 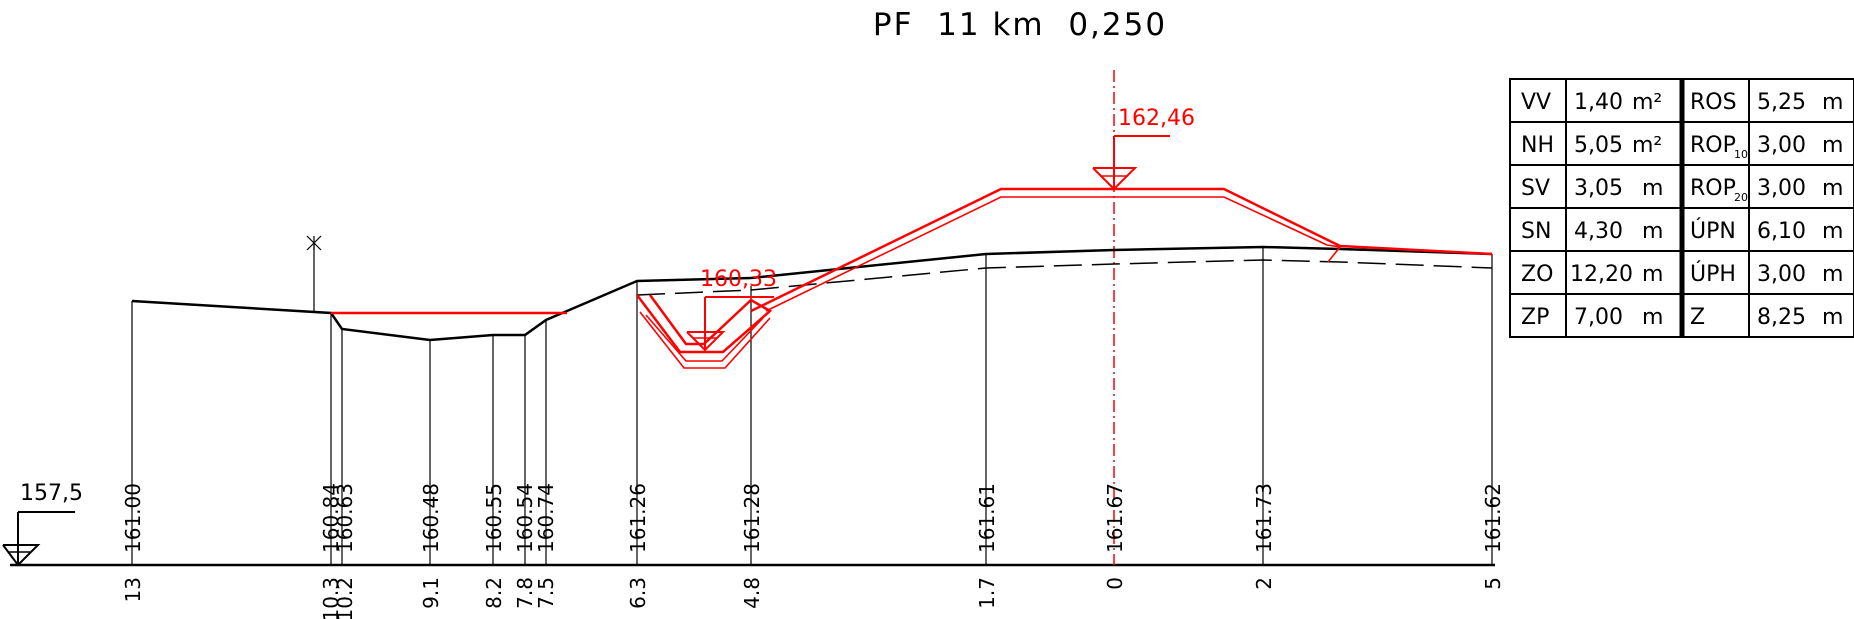 What do you see at coordinates (494, 593) in the screenshot?
I see `distance-label: 8.2` at bounding box center [494, 593].